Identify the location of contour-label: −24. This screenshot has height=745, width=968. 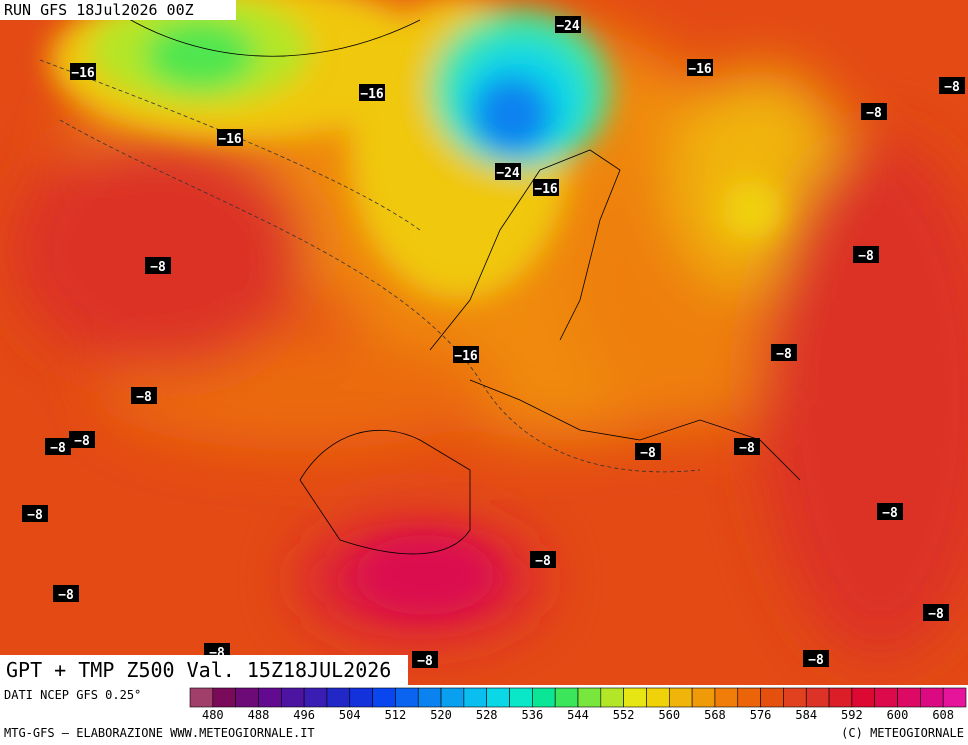
(568, 26).